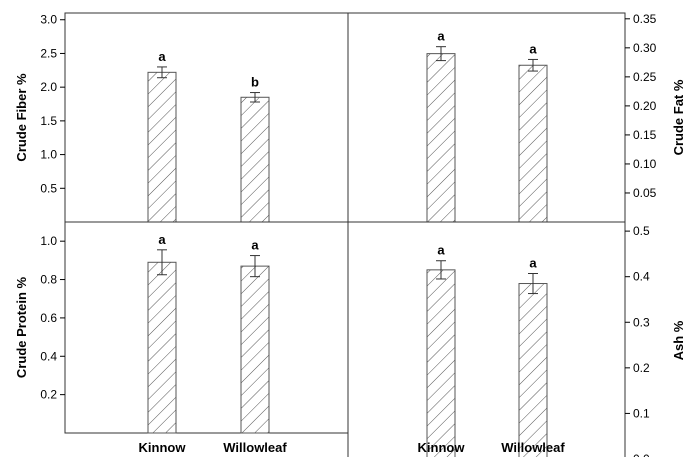 The height and width of the screenshot is (457, 693). Describe the element at coordinates (48, 20) in the screenshot. I see `y-tick-label: 3.0` at that location.